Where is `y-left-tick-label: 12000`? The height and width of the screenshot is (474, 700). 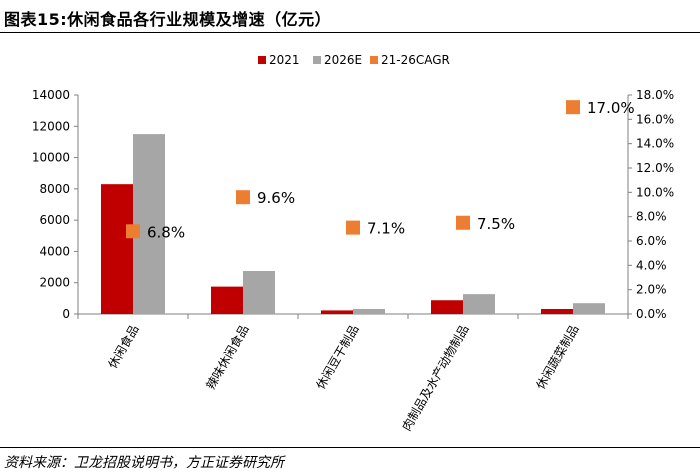
y-left-tick-label: 12000 is located at coordinates (51, 126).